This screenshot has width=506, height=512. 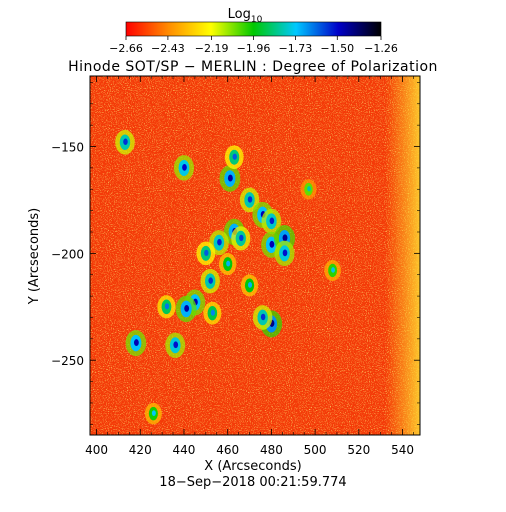 I want to click on chart-timestamp: 18−Sep−2018 00:21:59.774, so click(x=252, y=482).